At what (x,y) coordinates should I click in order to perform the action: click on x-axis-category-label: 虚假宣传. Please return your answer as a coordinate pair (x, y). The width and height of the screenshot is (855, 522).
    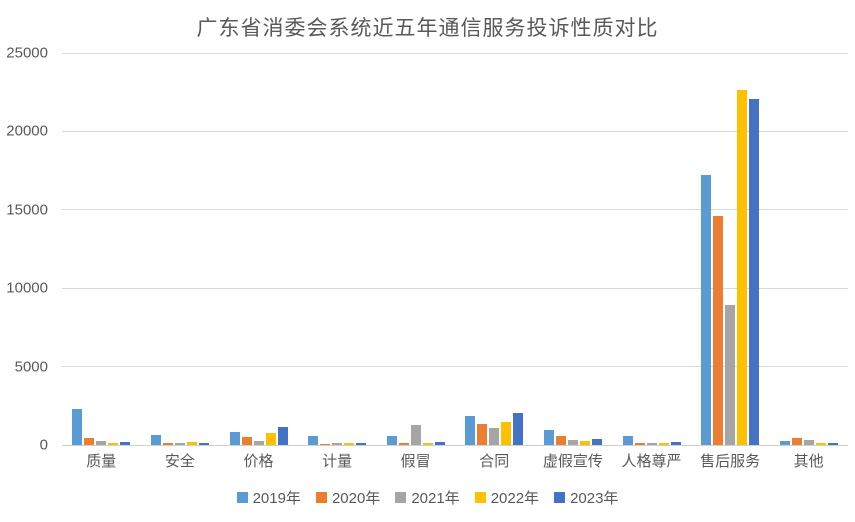
    Looking at the image, I should click on (572, 461).